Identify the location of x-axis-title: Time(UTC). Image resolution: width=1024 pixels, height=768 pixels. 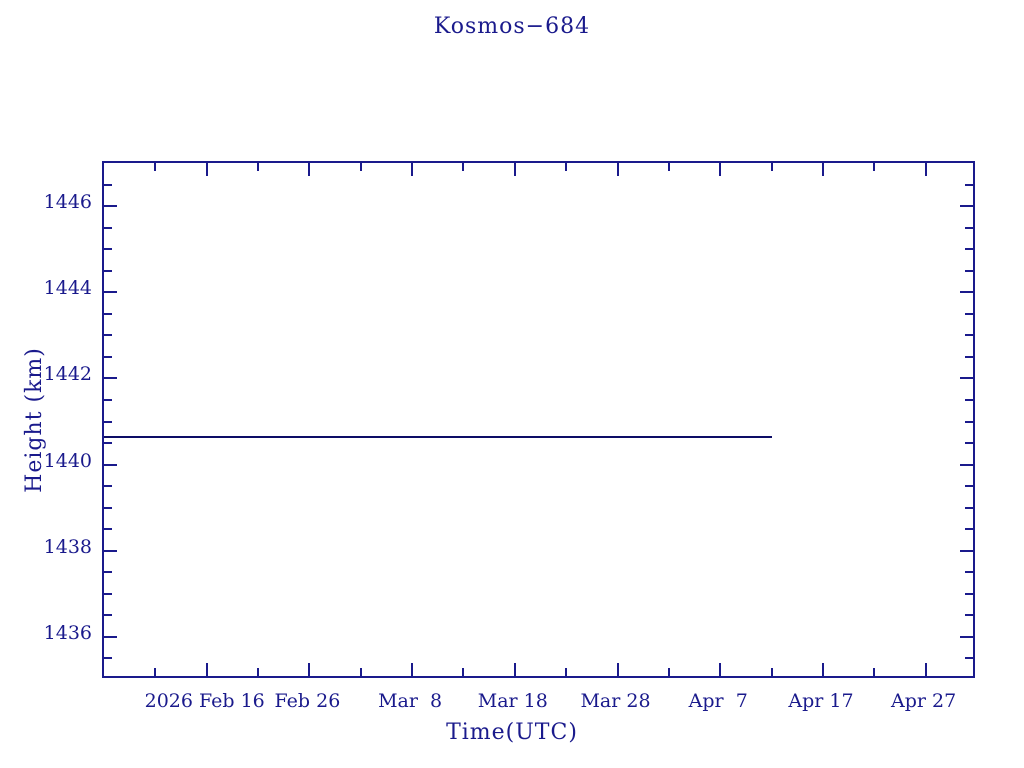
(512, 732).